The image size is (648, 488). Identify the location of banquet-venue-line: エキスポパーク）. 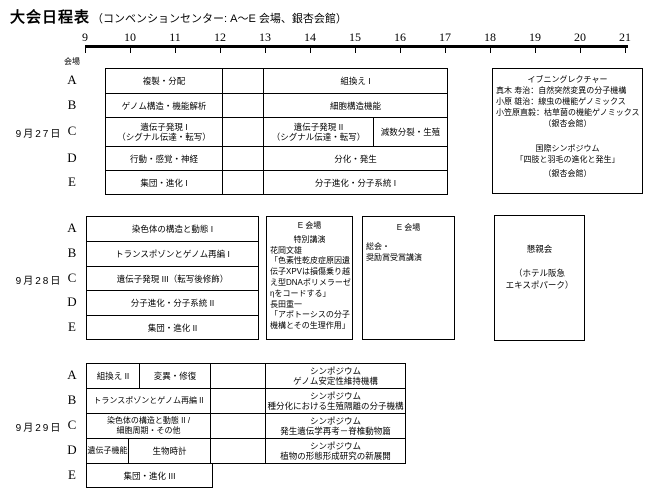
(539, 285).